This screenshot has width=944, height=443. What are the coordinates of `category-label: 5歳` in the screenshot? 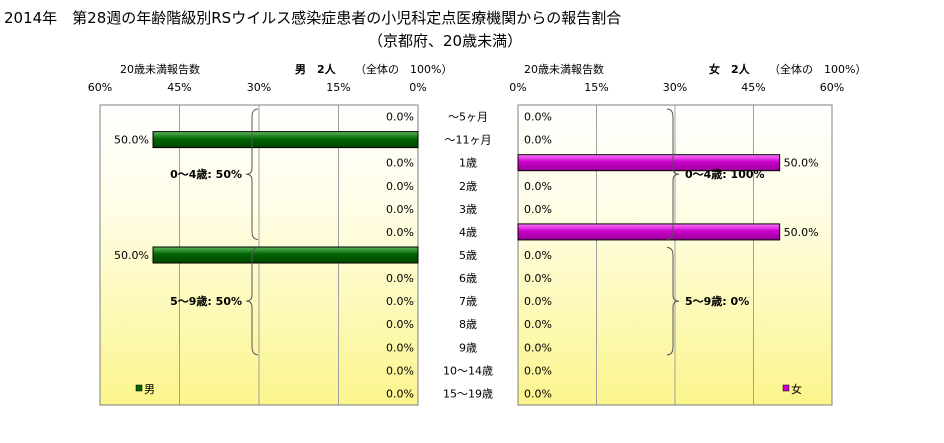 It's located at (468, 255).